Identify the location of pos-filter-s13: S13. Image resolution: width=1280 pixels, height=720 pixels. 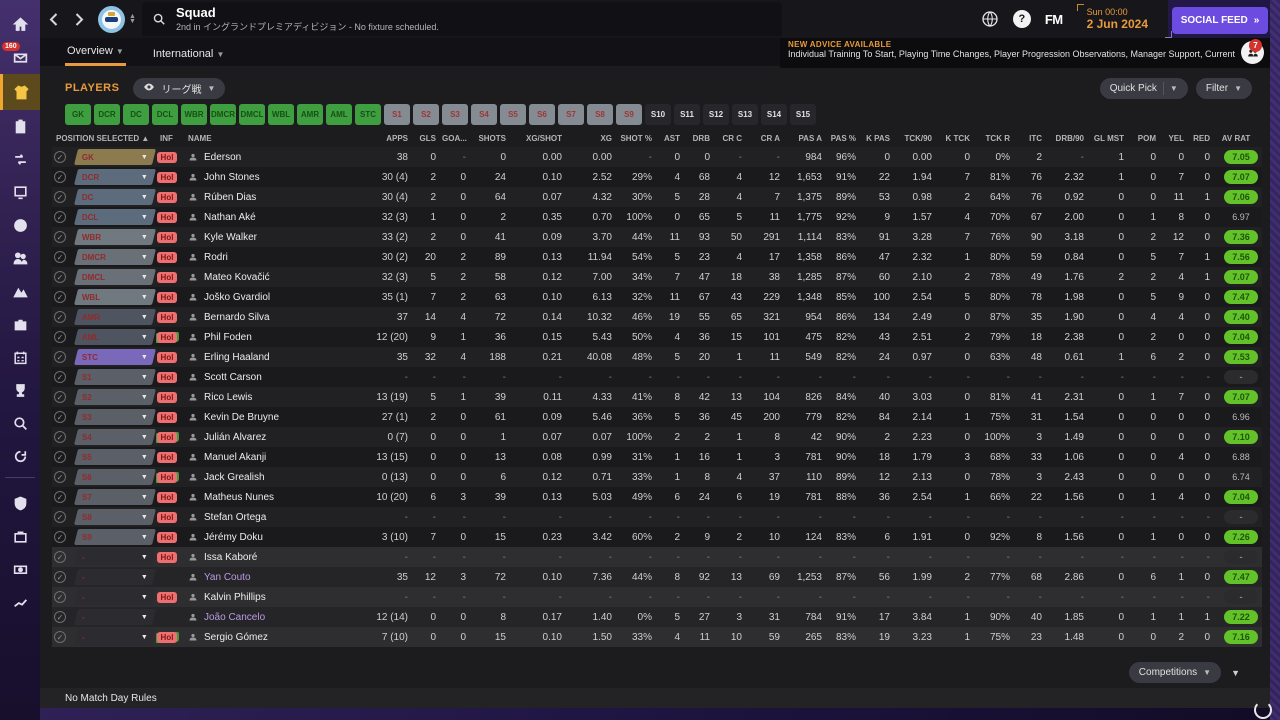
(745, 114).